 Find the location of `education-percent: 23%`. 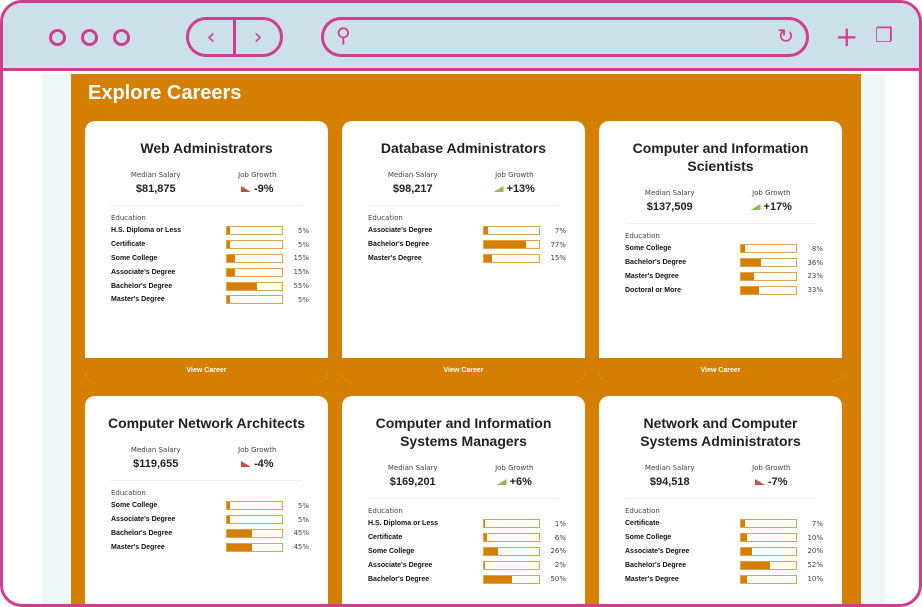

education-percent: 23% is located at coordinates (815, 276).